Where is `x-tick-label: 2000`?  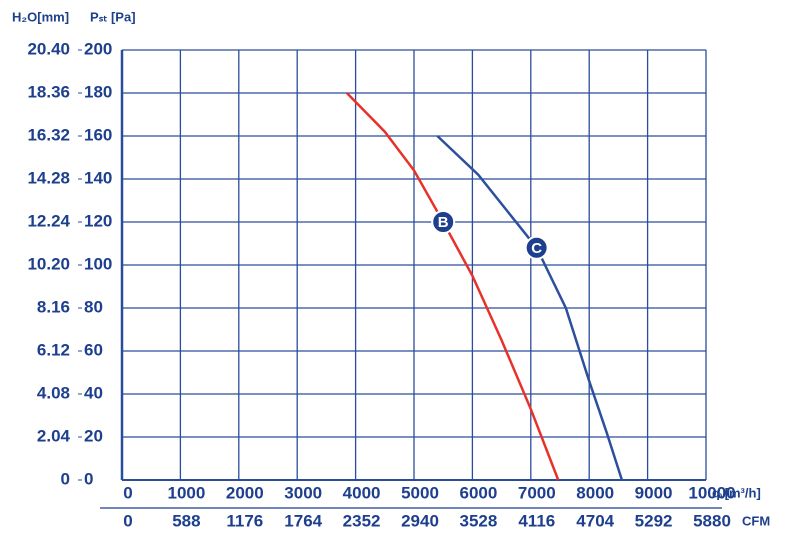 x-tick-label: 2000 is located at coordinates (245, 492).